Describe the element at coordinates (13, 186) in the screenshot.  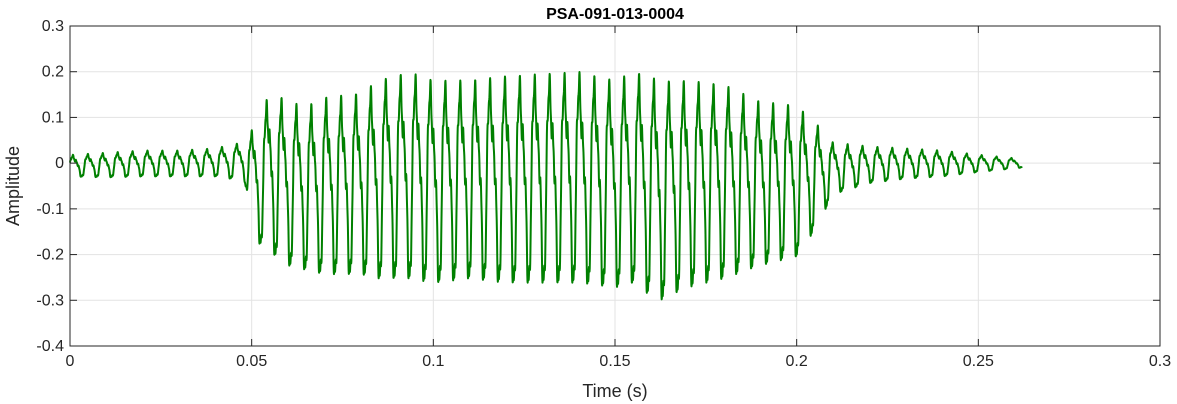
I see `y-axis-label: Amplitude` at that location.